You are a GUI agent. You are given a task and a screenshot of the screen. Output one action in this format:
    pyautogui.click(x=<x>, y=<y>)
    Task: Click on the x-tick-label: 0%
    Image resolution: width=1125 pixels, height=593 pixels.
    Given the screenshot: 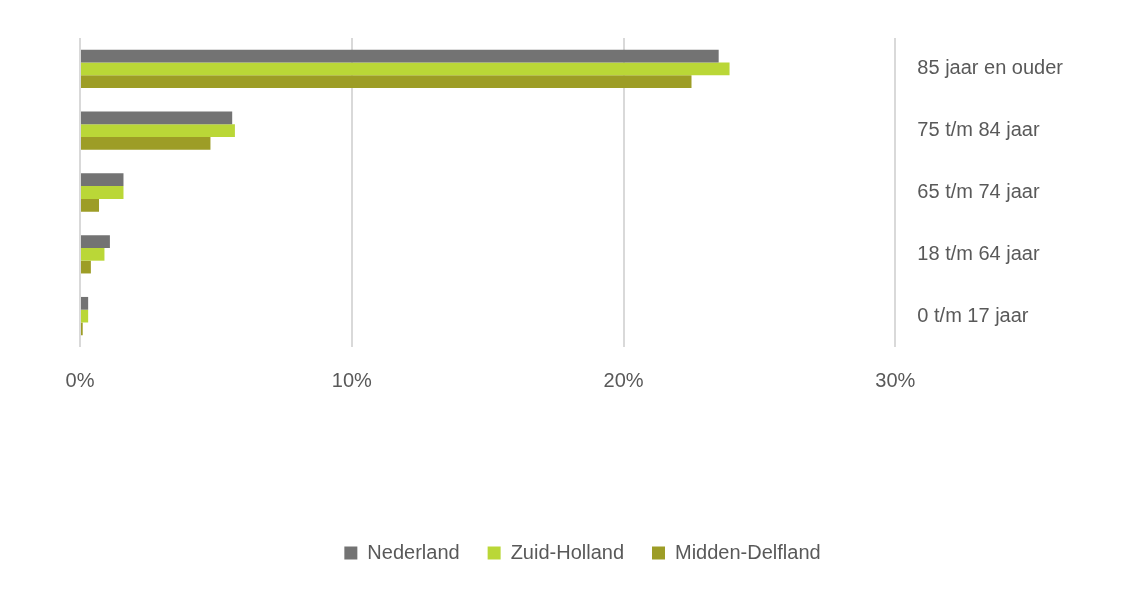 What is the action you would take?
    pyautogui.click(x=80, y=379)
    